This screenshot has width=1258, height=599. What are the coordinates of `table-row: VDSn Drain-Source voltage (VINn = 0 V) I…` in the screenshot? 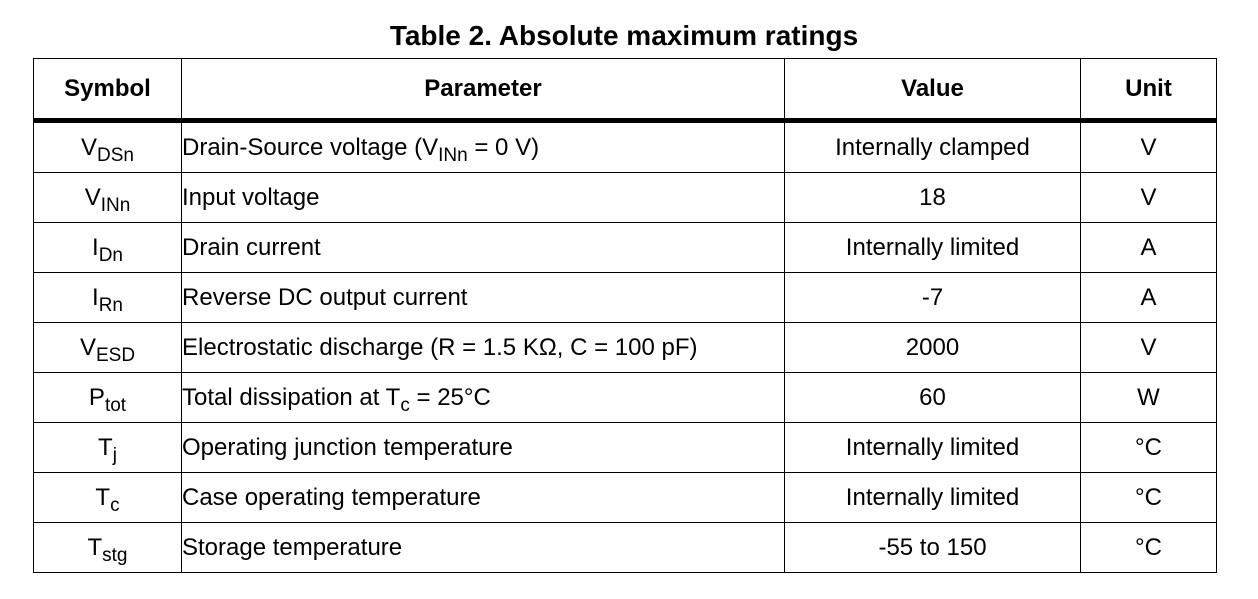 It's located at (625, 146).